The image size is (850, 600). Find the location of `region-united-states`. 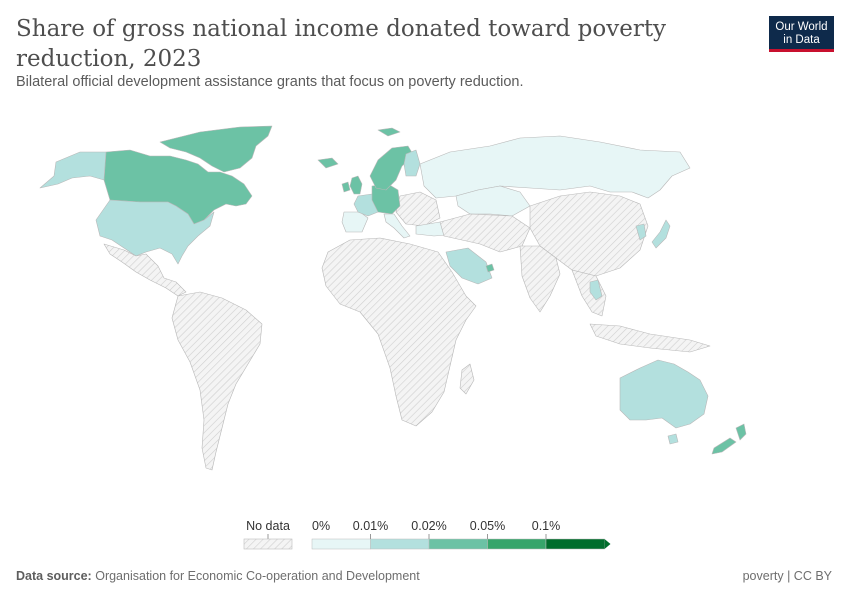

region-united-states is located at coordinates (155, 232).